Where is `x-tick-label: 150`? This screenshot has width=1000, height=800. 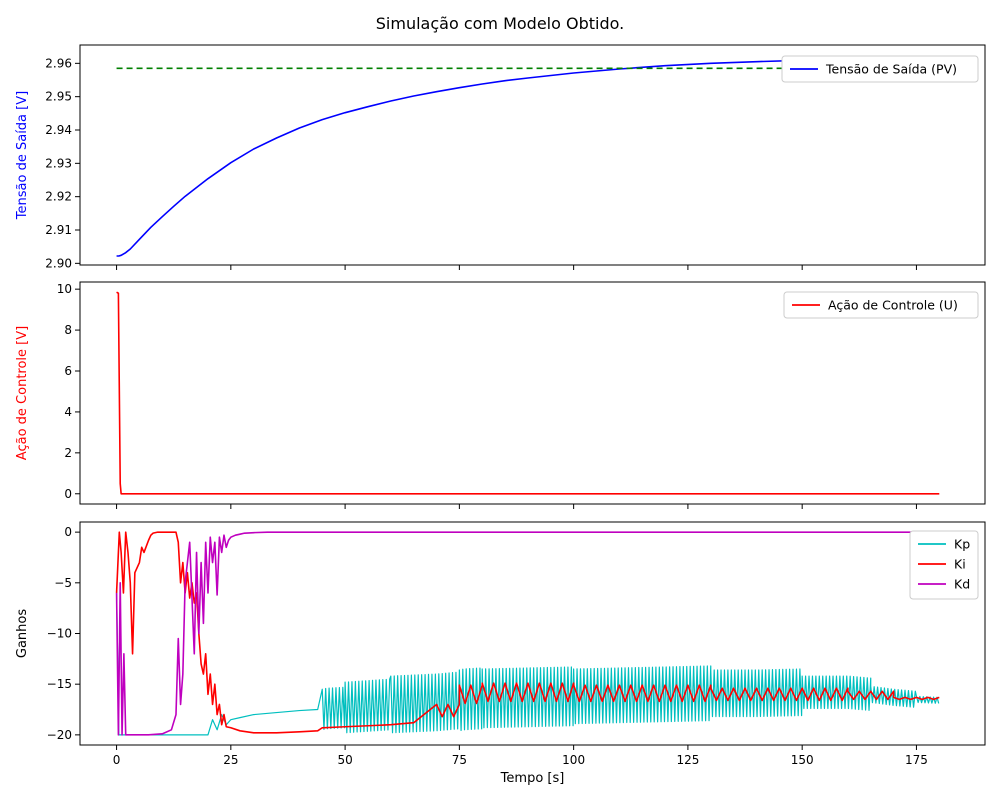 x-tick-label: 150 is located at coordinates (802, 760).